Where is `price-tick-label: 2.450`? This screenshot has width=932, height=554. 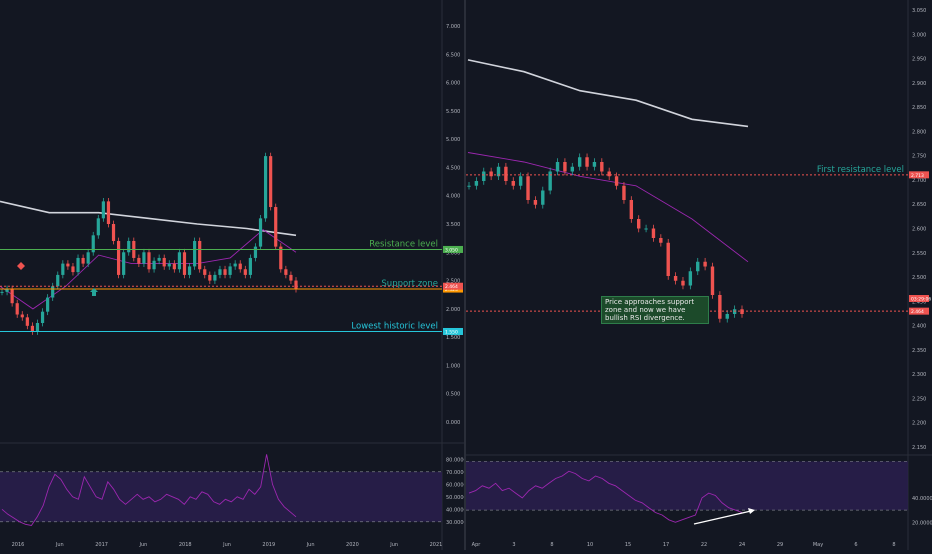 price-tick-label: 2.450 is located at coordinates (919, 302).